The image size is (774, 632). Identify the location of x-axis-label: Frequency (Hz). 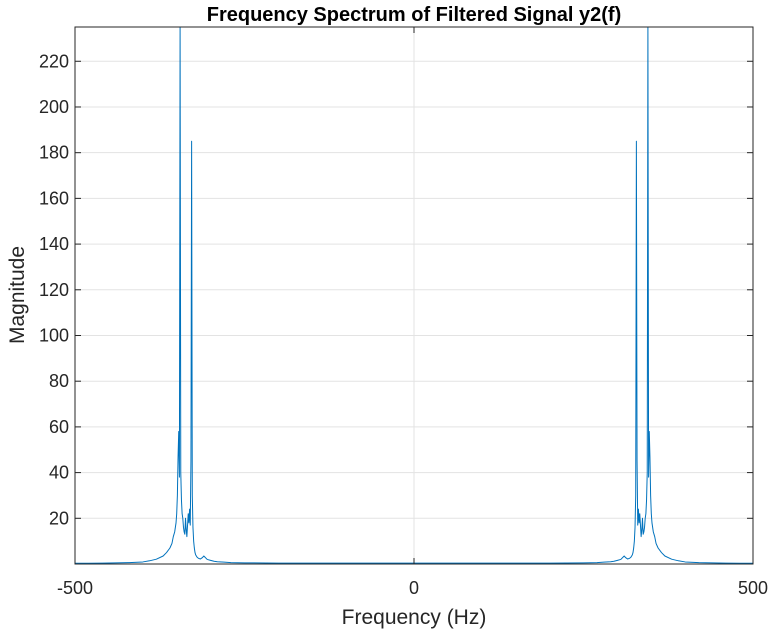
(414, 617).